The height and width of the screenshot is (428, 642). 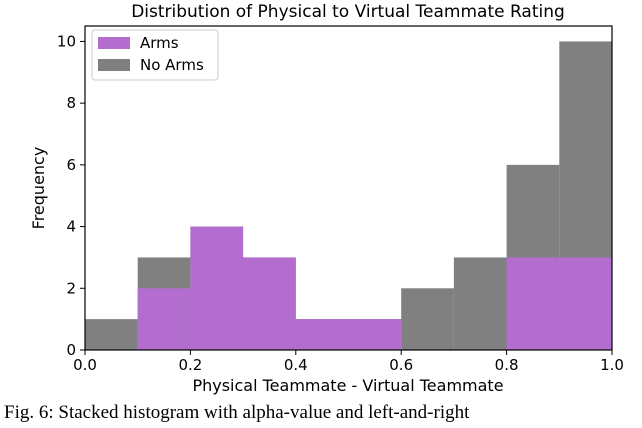 What do you see at coordinates (507, 365) in the screenshot?
I see `x-tick-label: 0.8` at bounding box center [507, 365].